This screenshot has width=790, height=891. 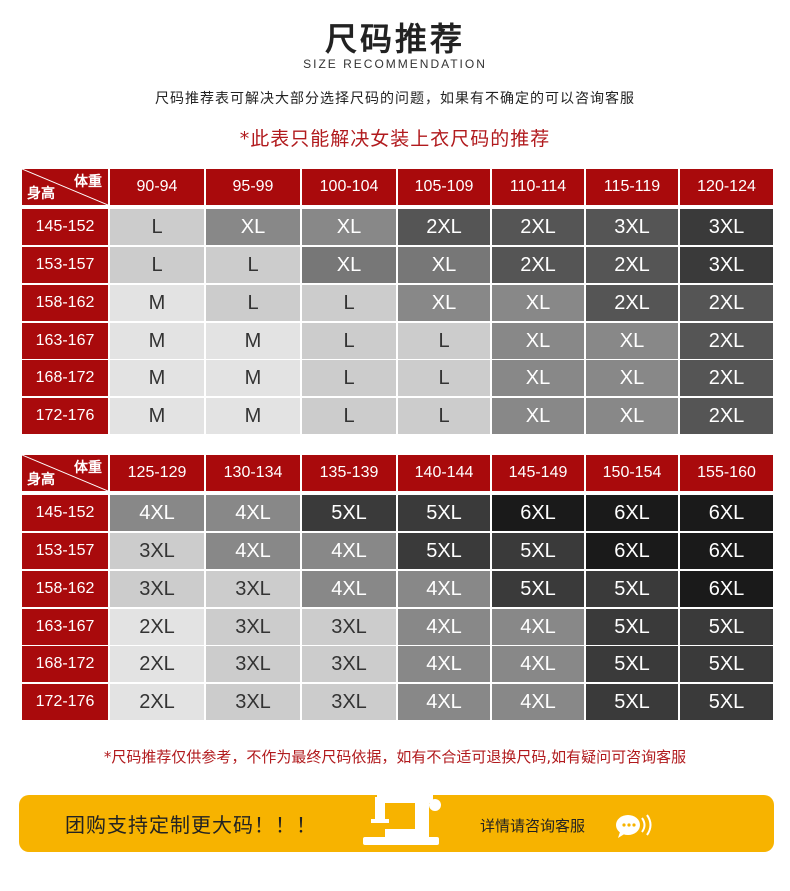 I want to click on weight-header: 130-134, so click(x=253, y=473).